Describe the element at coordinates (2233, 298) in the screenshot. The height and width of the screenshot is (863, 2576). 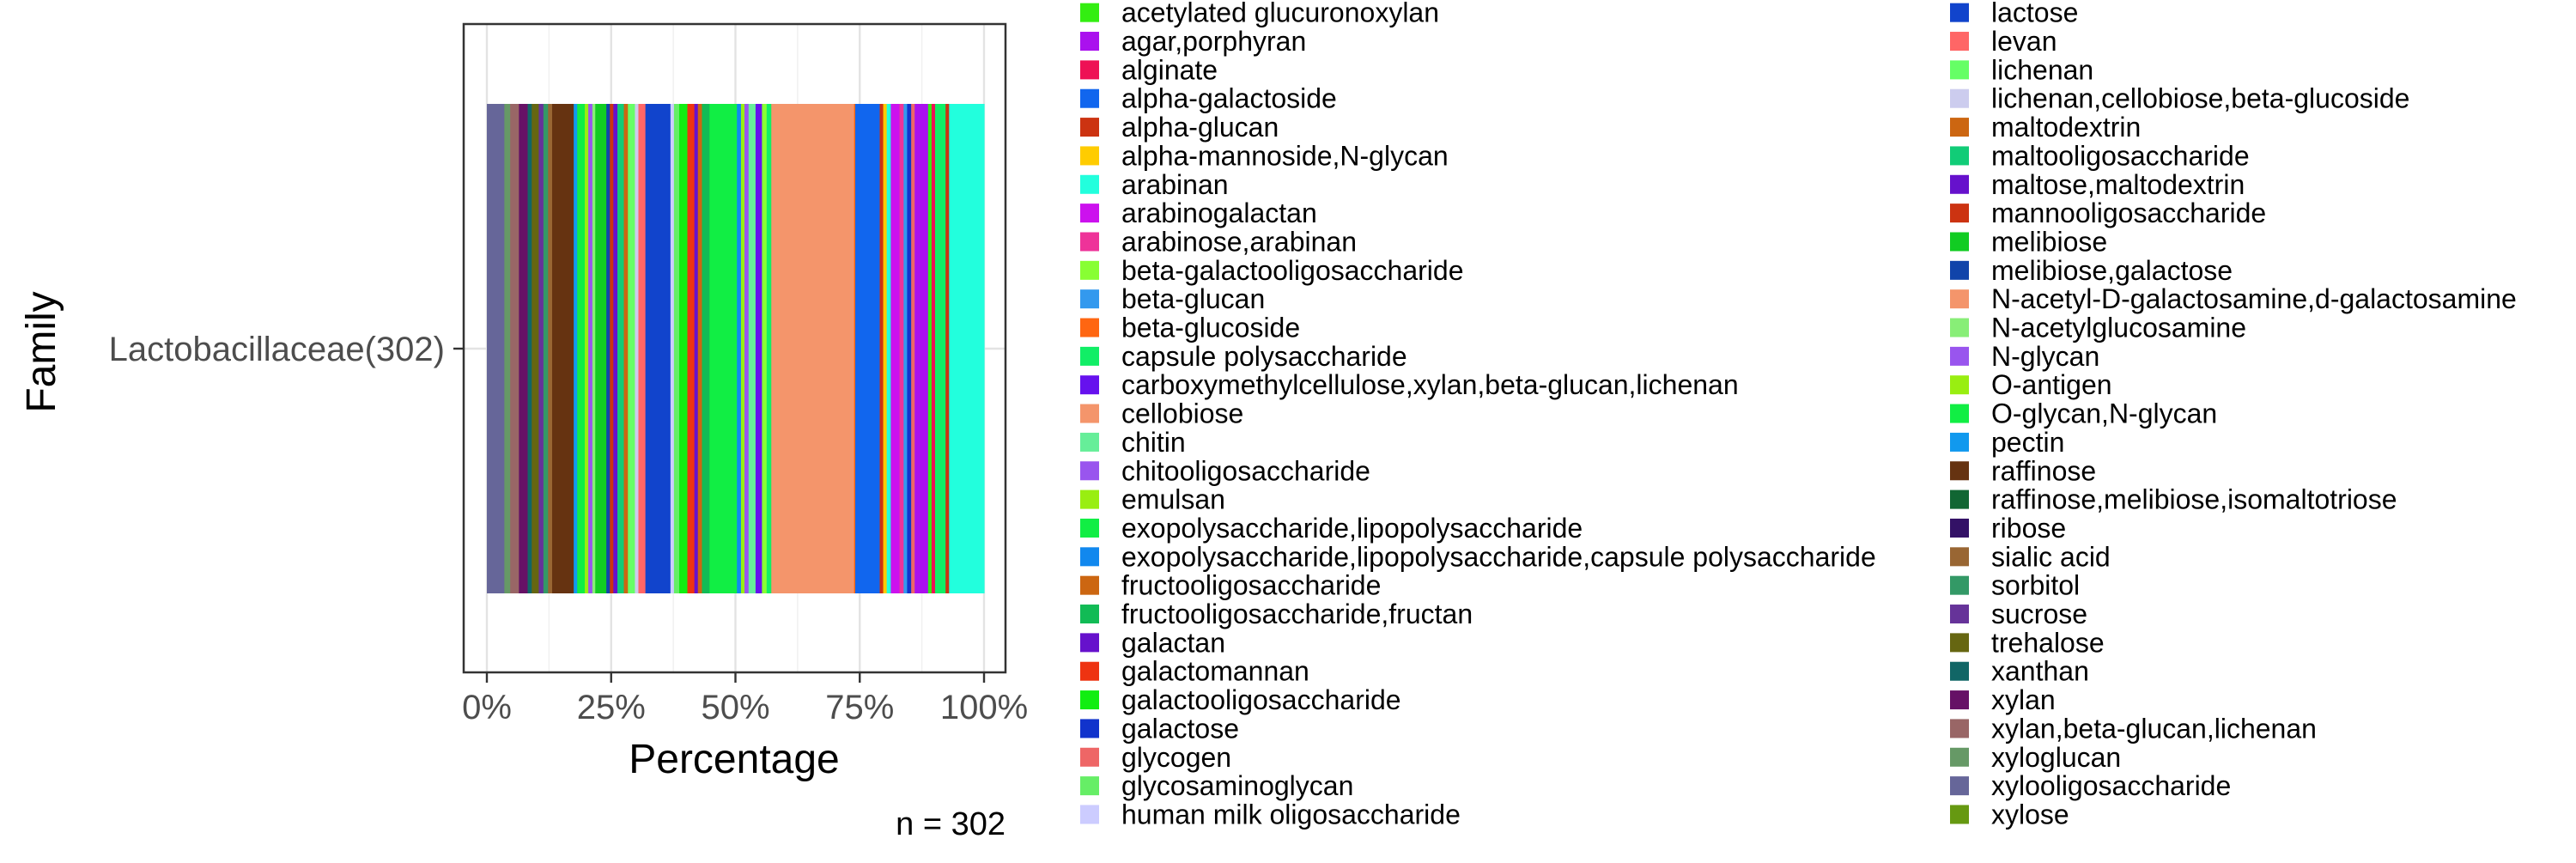
I see `legend-item: N-acetyl-D-galactosamine,d-galactosamine` at that location.